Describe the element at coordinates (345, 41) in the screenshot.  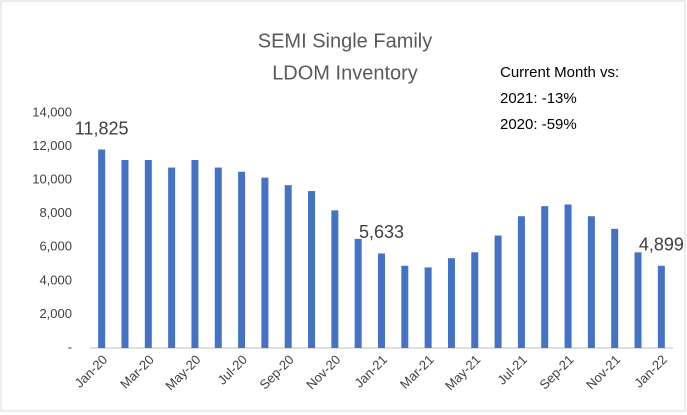
I see `chart-title: SEMI Single Family` at that location.